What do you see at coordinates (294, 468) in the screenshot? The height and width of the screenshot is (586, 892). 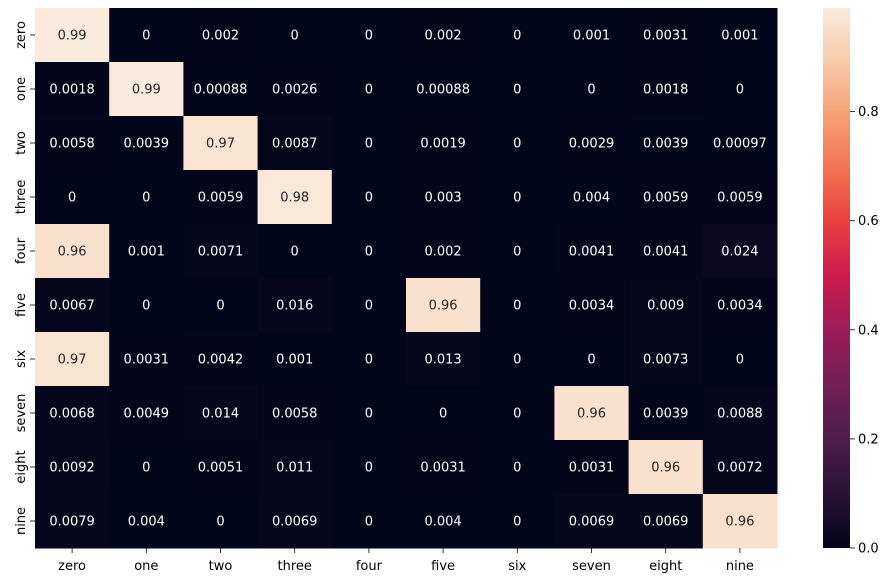 I see `cell-value-label: 0.011` at bounding box center [294, 468].